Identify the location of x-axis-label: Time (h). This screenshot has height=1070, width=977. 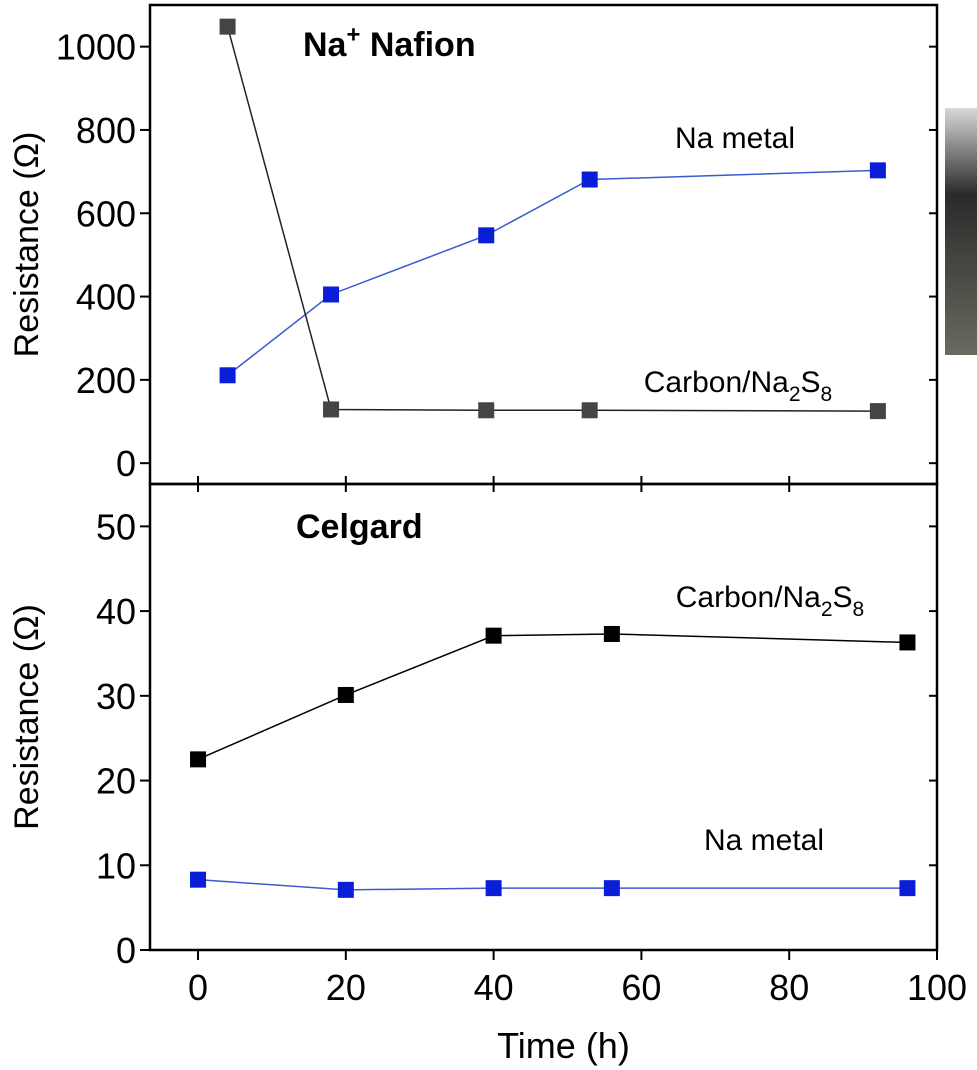
(563, 1045).